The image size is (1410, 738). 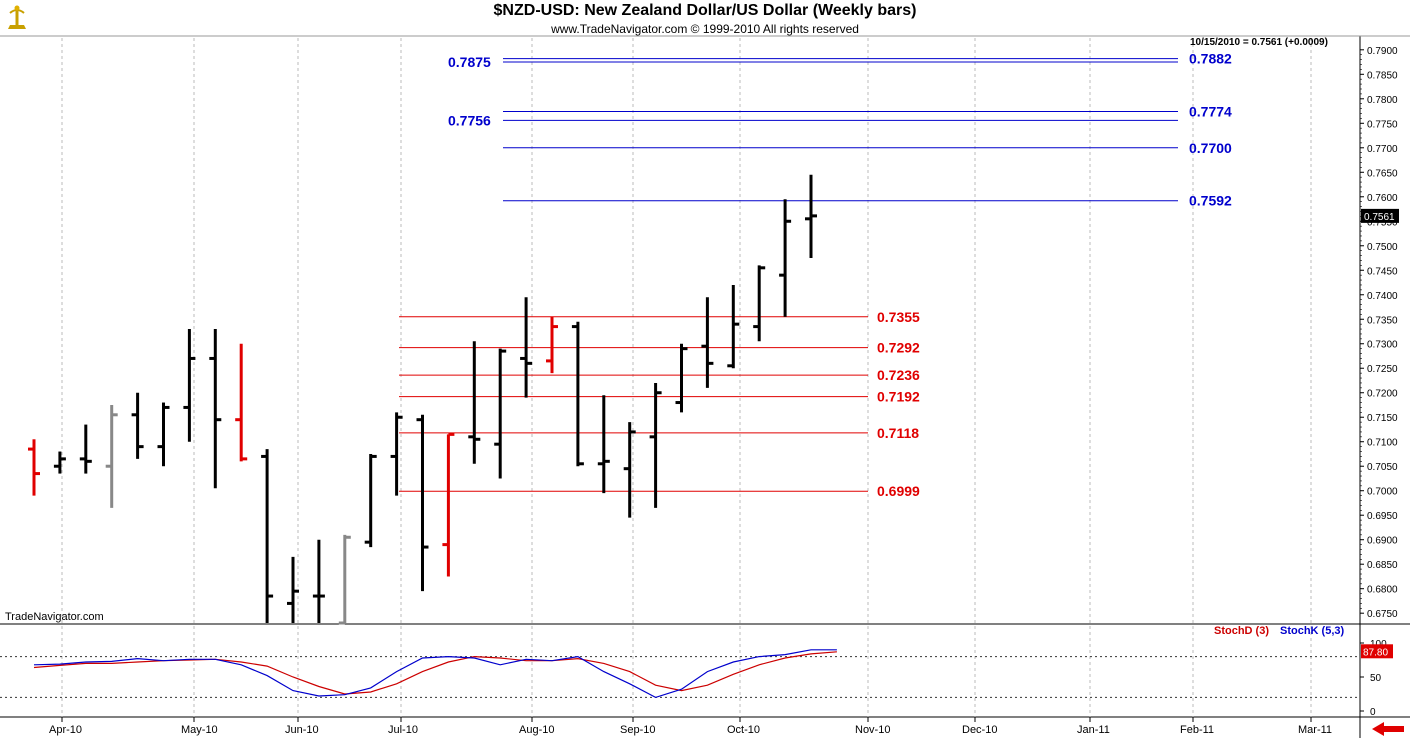 I want to click on x-tick-label: Nov-10, so click(x=872, y=730).